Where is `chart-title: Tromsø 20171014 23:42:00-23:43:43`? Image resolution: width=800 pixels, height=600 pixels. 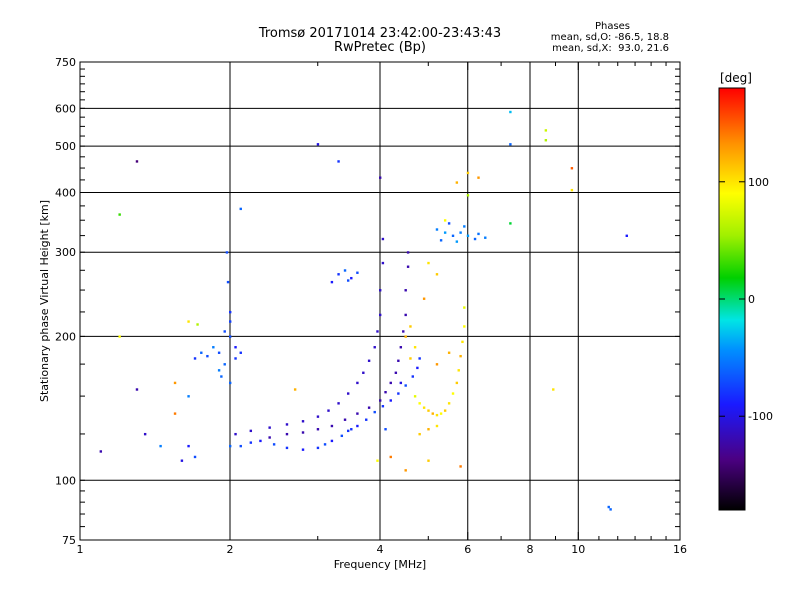
chart-title: Tromsø 20171014 23:42:00-23:43:43 is located at coordinates (380, 33).